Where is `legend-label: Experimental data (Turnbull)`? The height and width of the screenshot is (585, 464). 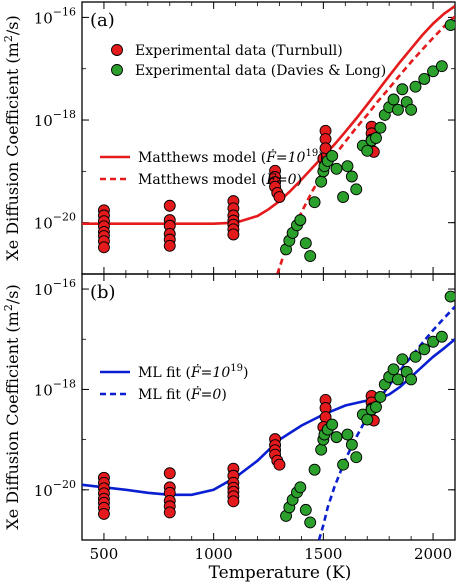
legend-label: Experimental data (Turnbull) is located at coordinates (239, 51).